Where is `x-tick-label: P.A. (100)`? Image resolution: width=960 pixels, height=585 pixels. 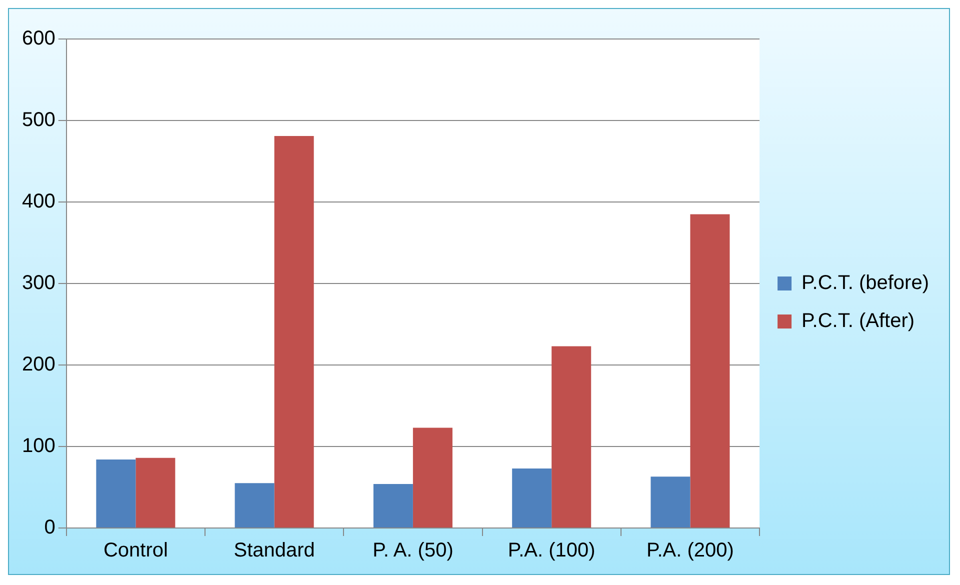 x-tick-label: P.A. (100) is located at coordinates (552, 551).